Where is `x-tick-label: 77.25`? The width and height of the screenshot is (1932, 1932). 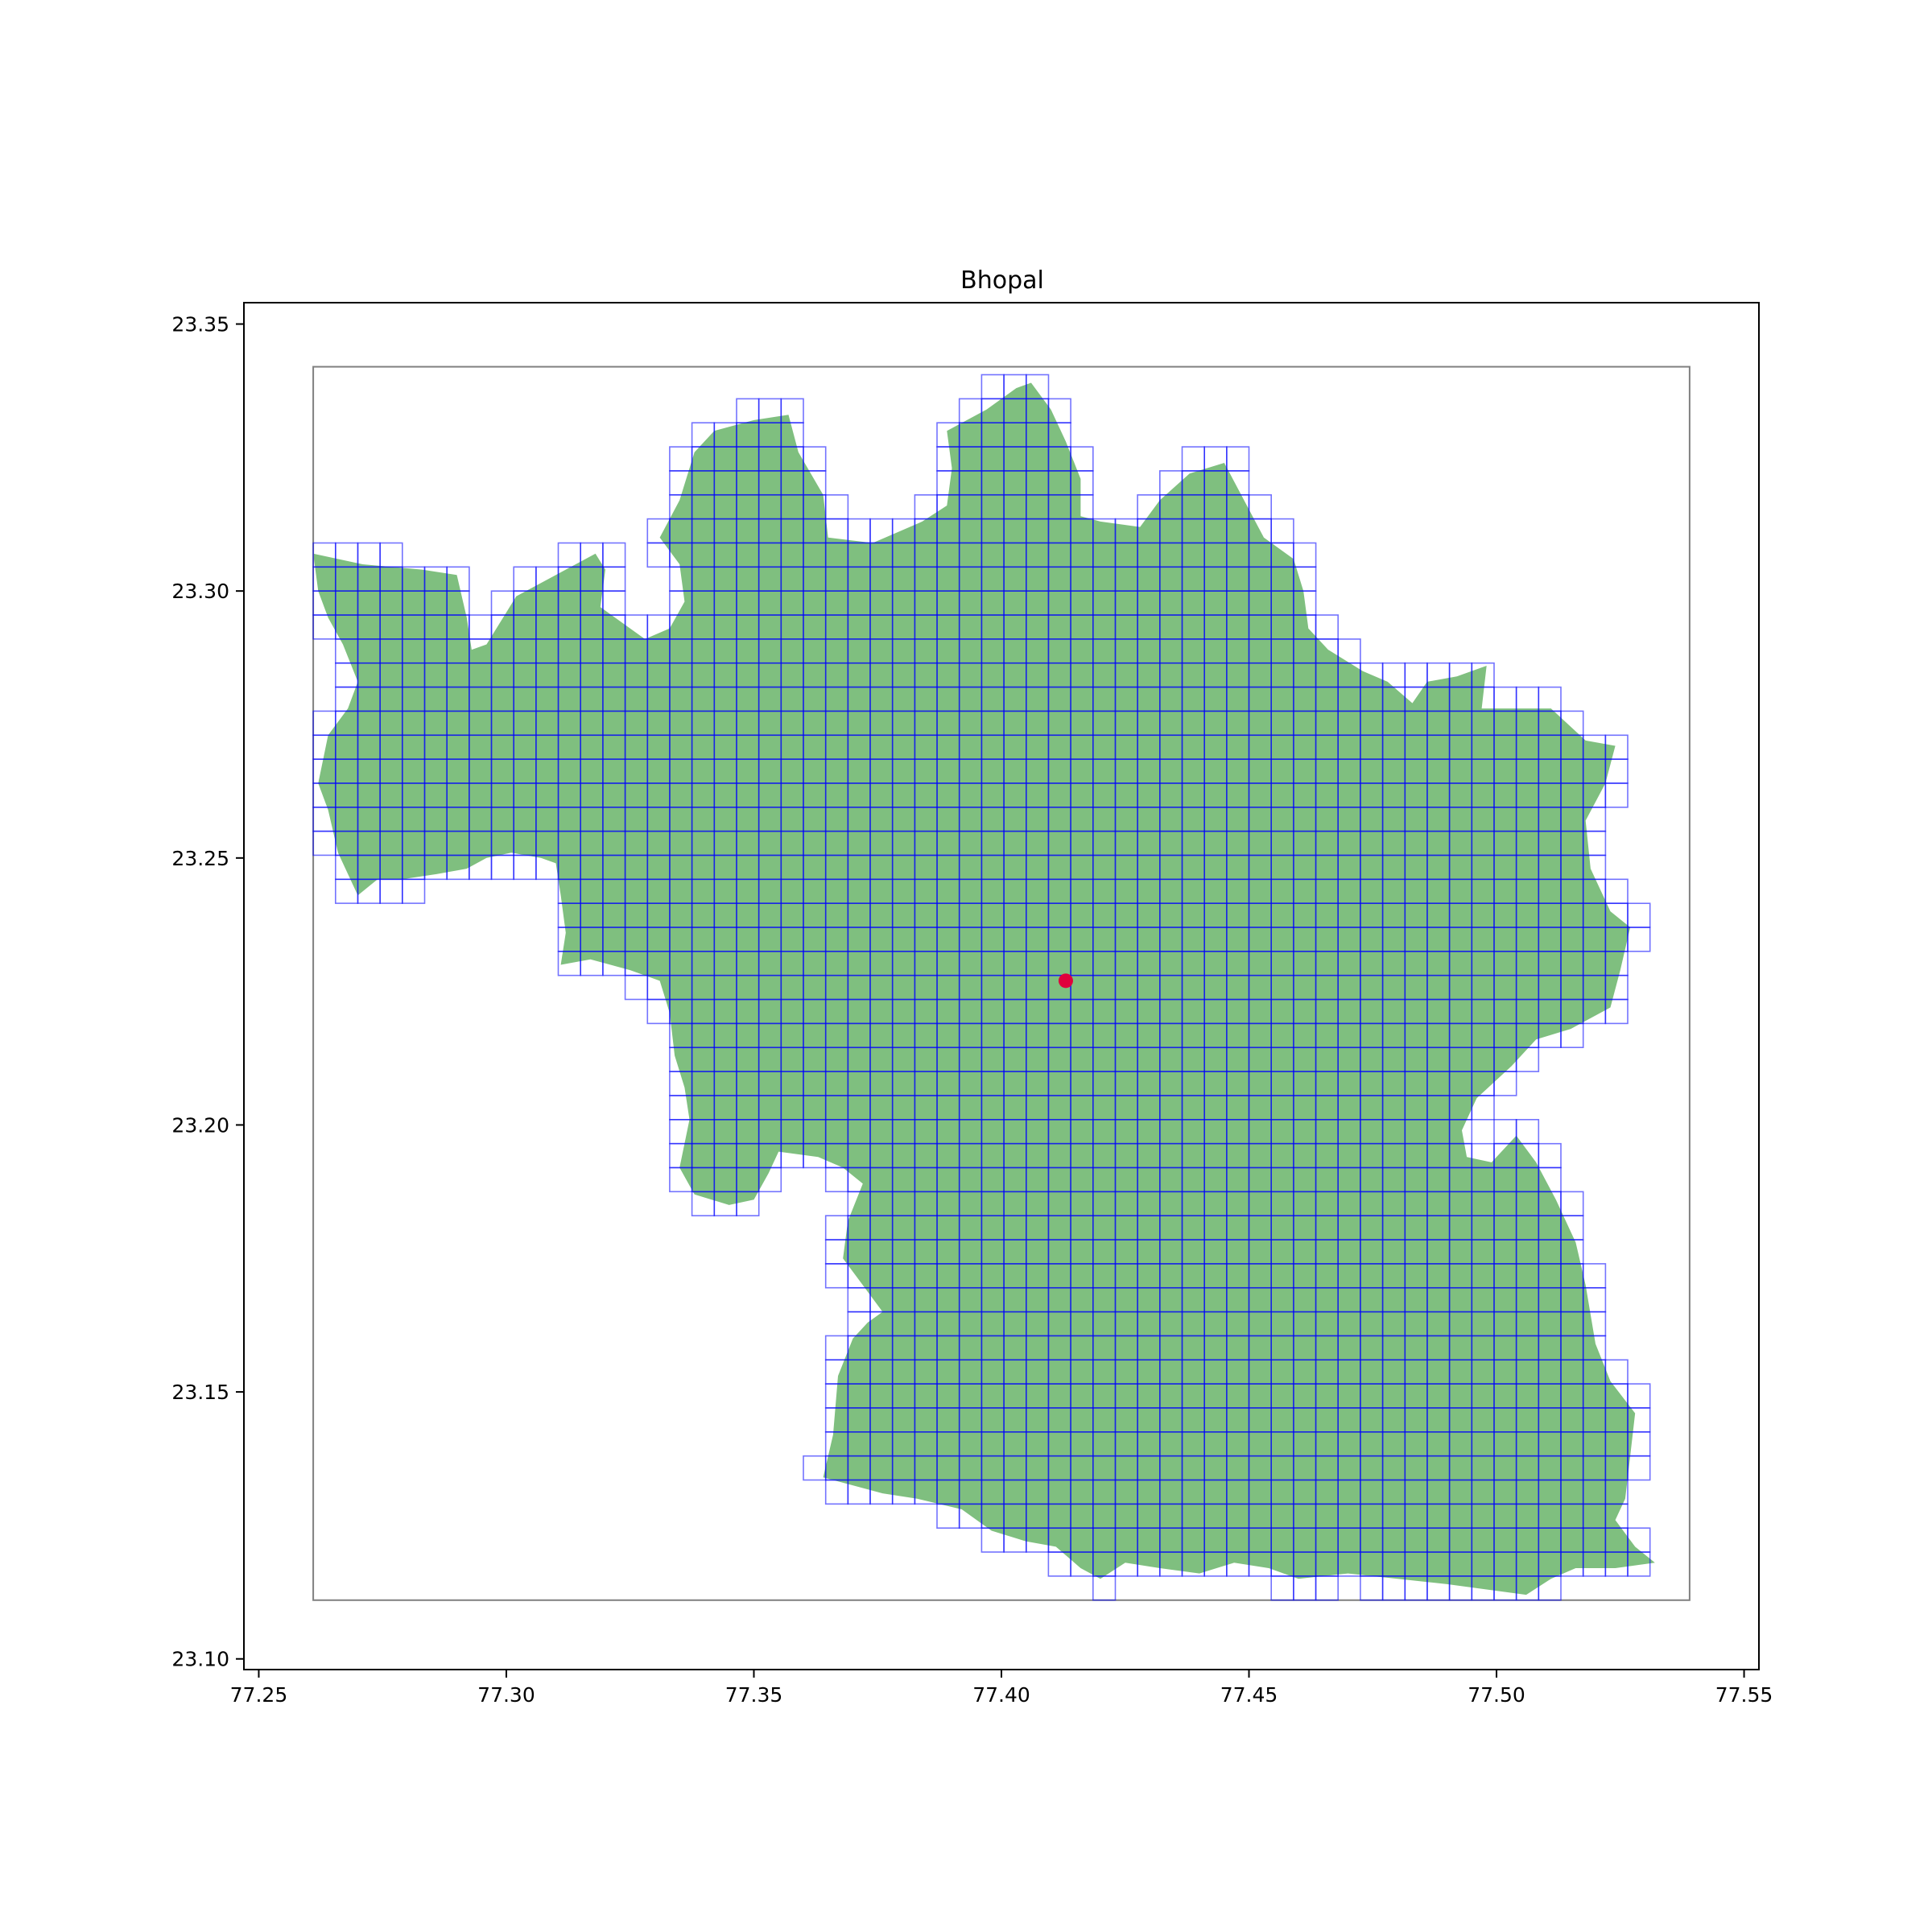 x-tick-label: 77.25 is located at coordinates (259, 1695).